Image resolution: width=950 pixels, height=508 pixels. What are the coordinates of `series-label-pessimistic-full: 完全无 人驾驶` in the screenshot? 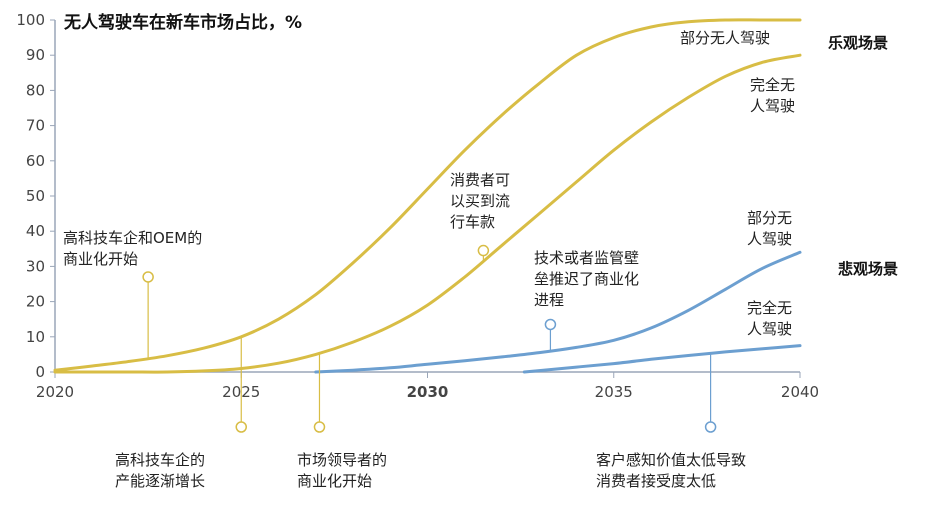 It's located at (770, 318).